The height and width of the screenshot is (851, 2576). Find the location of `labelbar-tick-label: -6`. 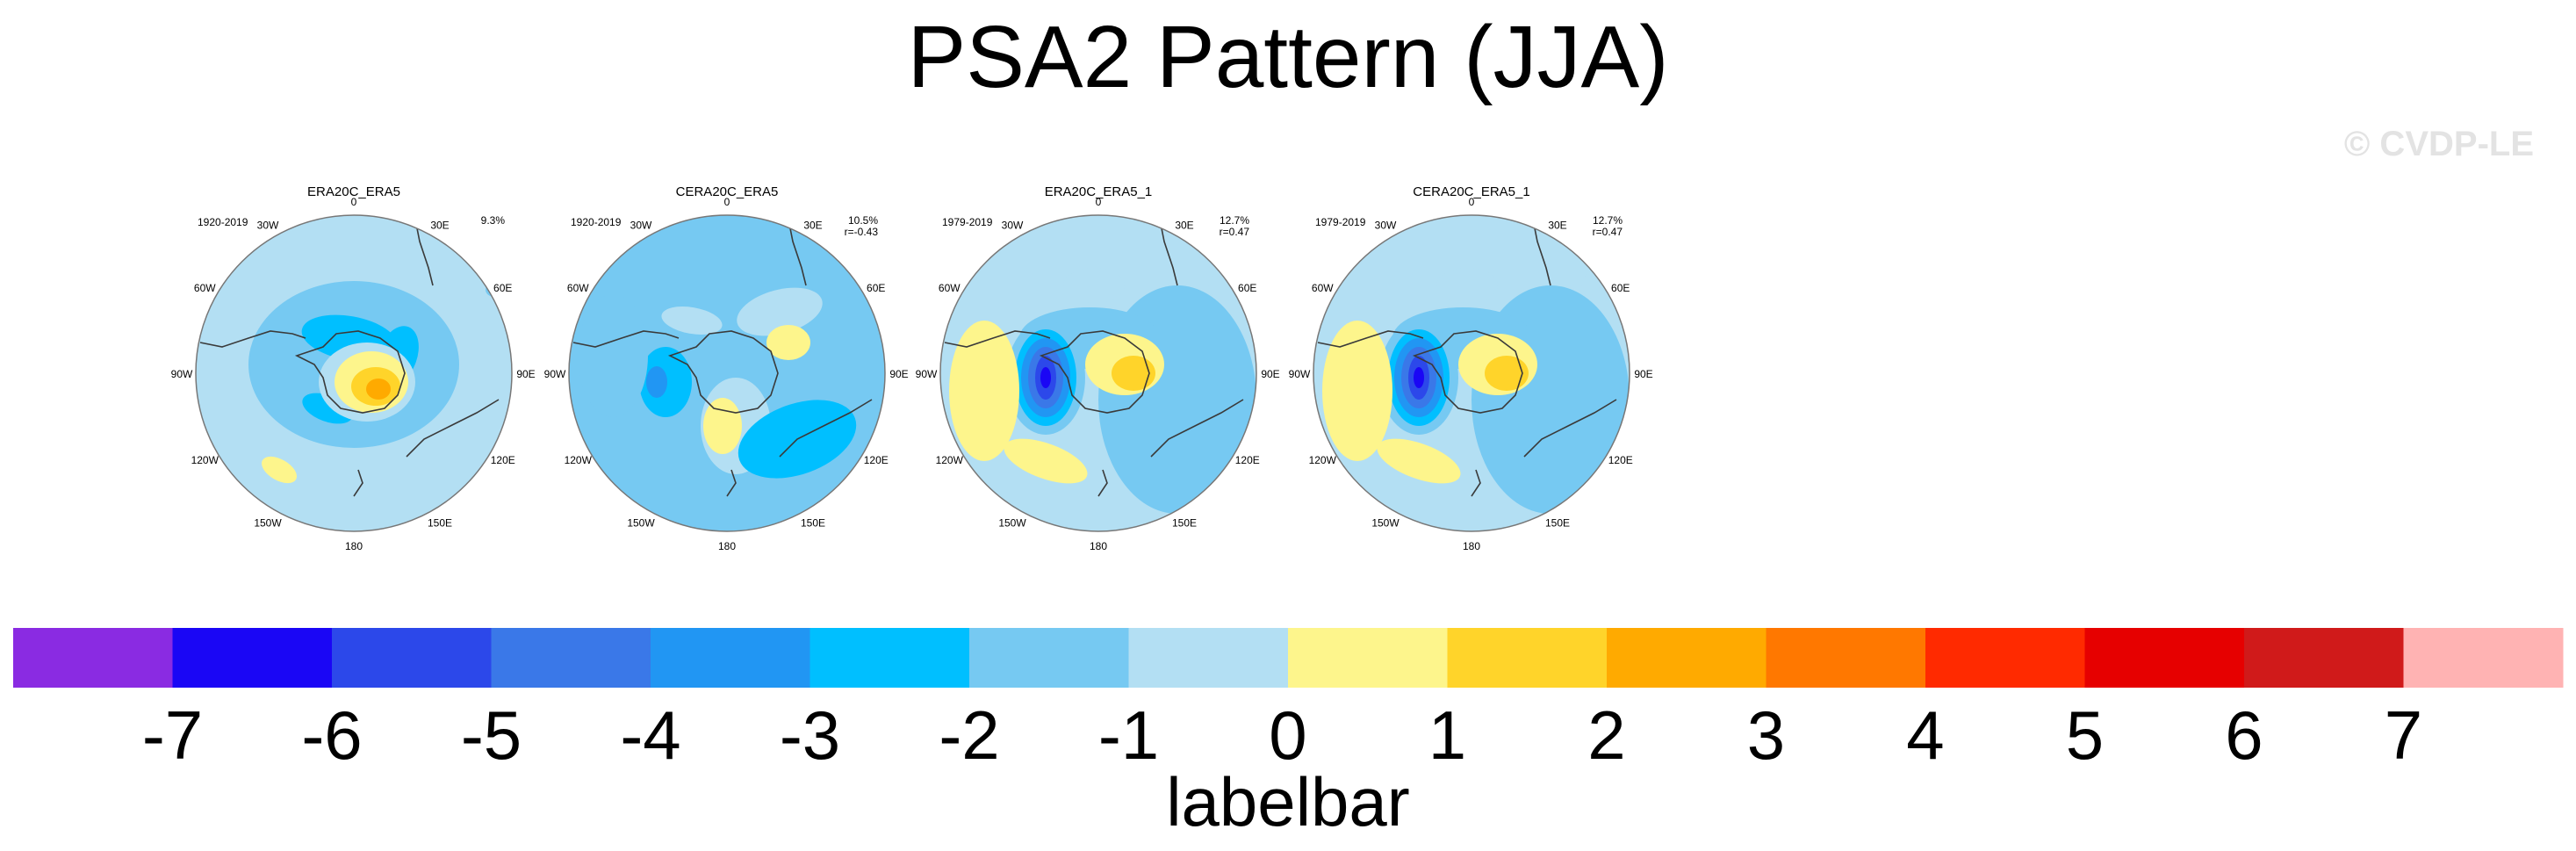

labelbar-tick-label: -6 is located at coordinates (331, 735).